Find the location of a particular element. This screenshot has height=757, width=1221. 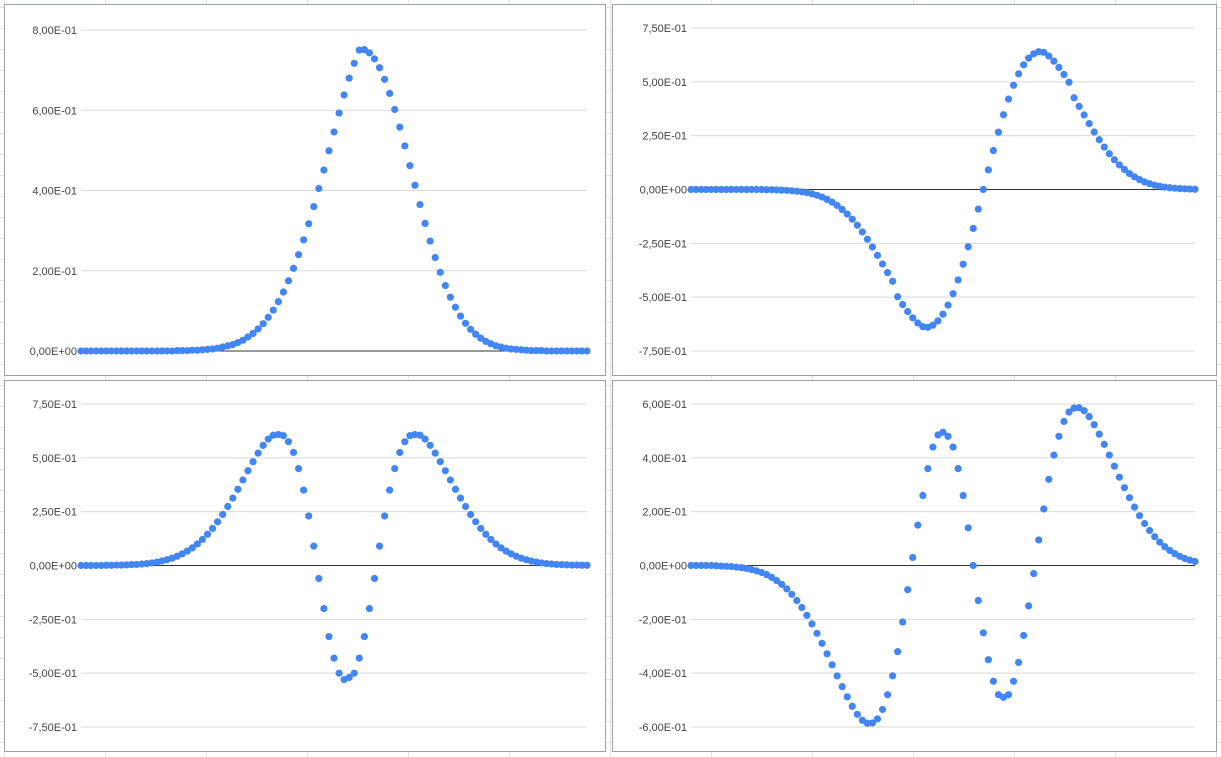

y-tick-label: 0,00E+00 is located at coordinates (53, 567).